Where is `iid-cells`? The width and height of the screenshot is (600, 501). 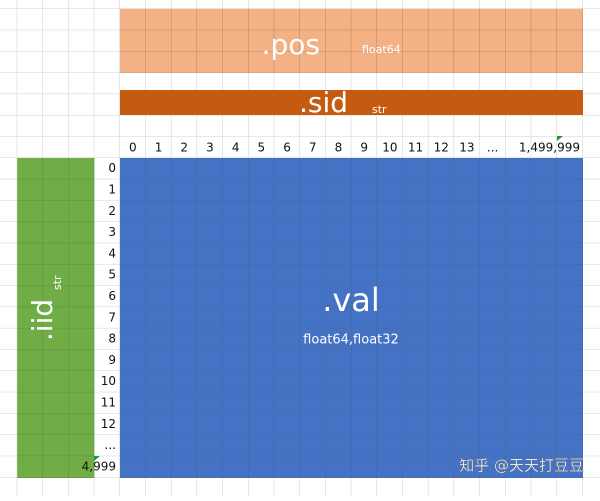 iid-cells is located at coordinates (56, 318).